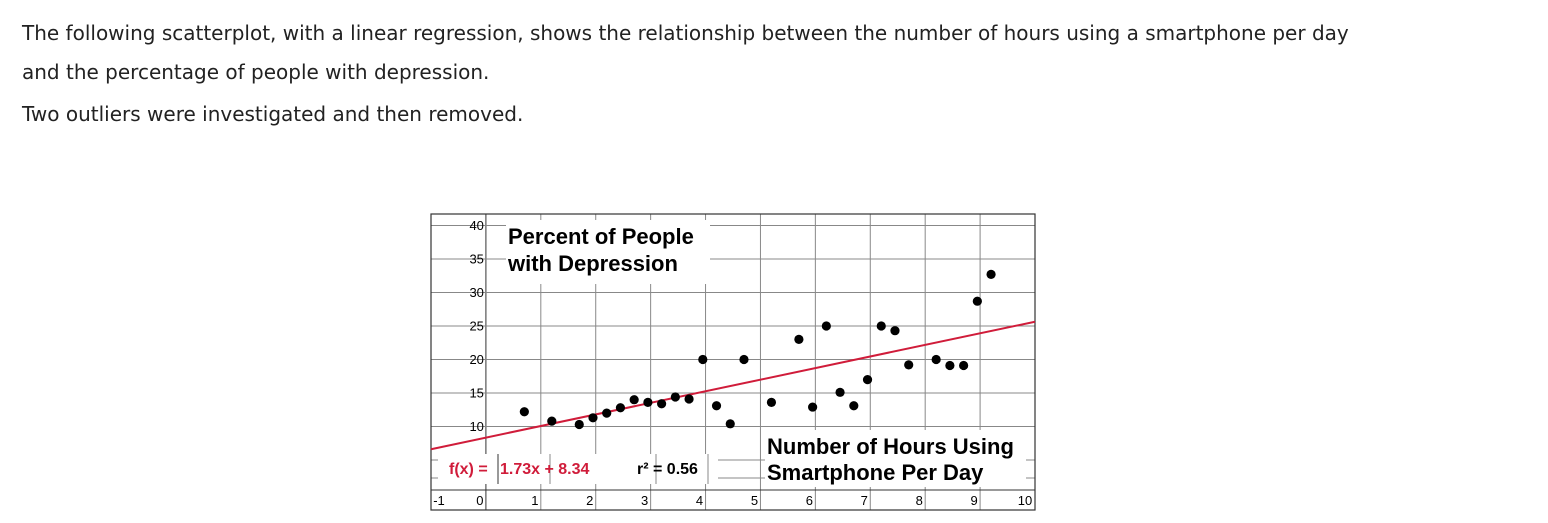 The width and height of the screenshot is (1548, 523). I want to click on x-tick-label: 7, so click(864, 500).